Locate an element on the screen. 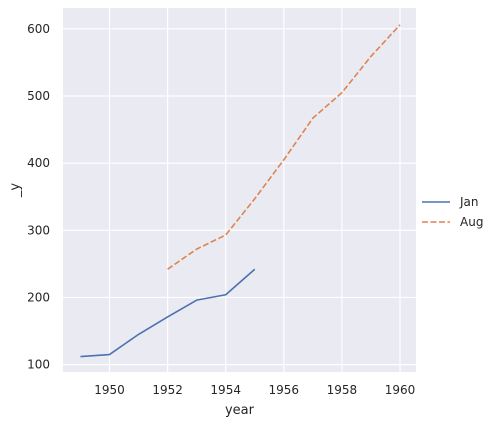 This screenshot has height=425, width=496. y-axis-title: _y is located at coordinates (15, 191).